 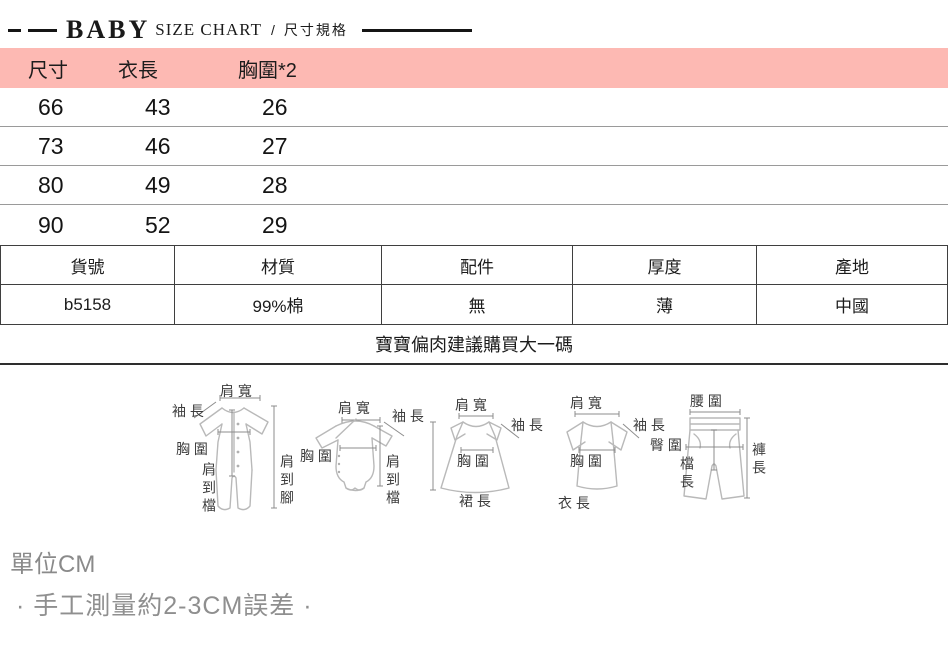 What do you see at coordinates (51, 184) in the screenshot?
I see `size-cell: 80` at bounding box center [51, 184].